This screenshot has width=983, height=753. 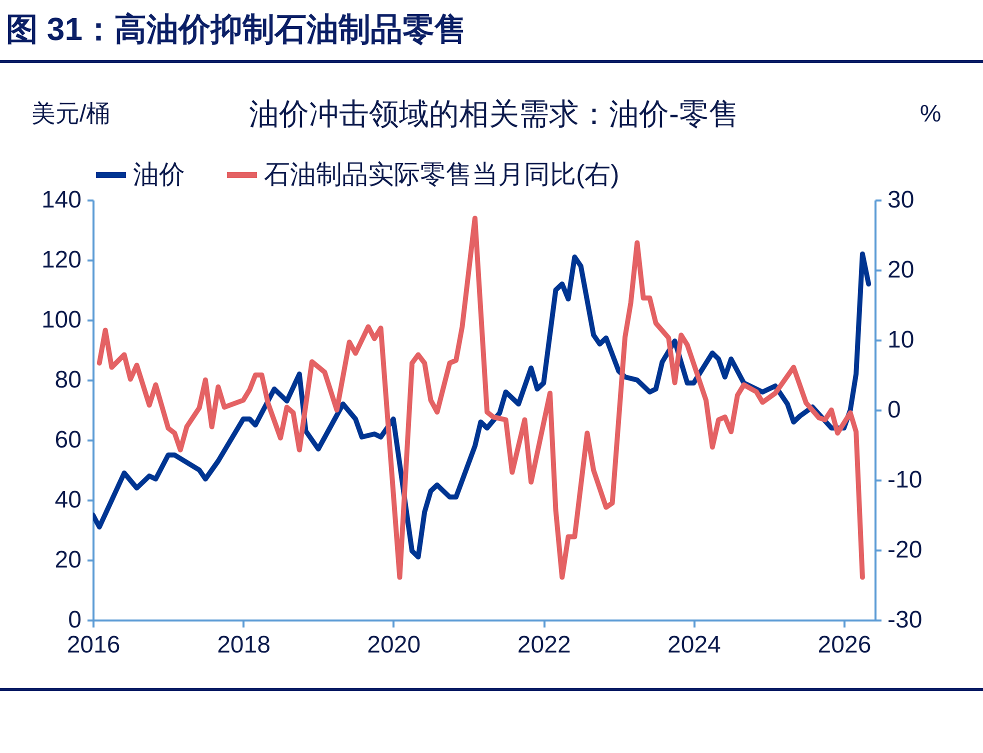 What do you see at coordinates (494, 114) in the screenshot?
I see `chart-subtitle: 油价冲击领域的相关需求：油价-零售` at bounding box center [494, 114].